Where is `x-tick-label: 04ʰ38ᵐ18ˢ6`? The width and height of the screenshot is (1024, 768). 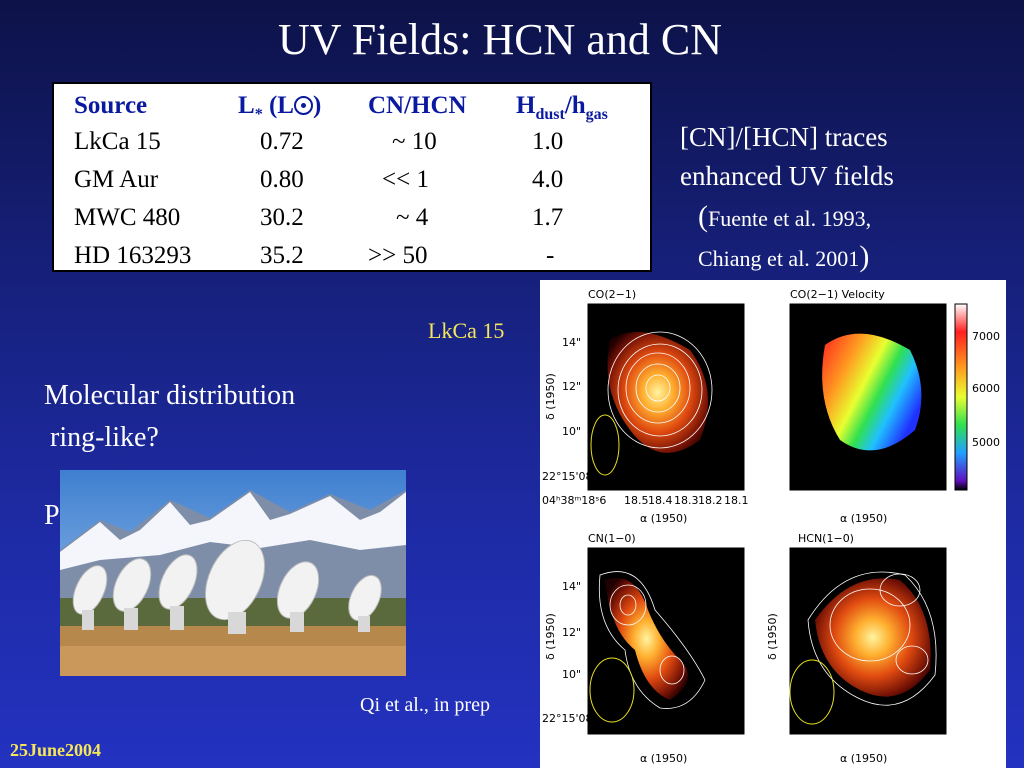 x-tick-label: 04ʰ38ᵐ18ˢ6 is located at coordinates (574, 500).